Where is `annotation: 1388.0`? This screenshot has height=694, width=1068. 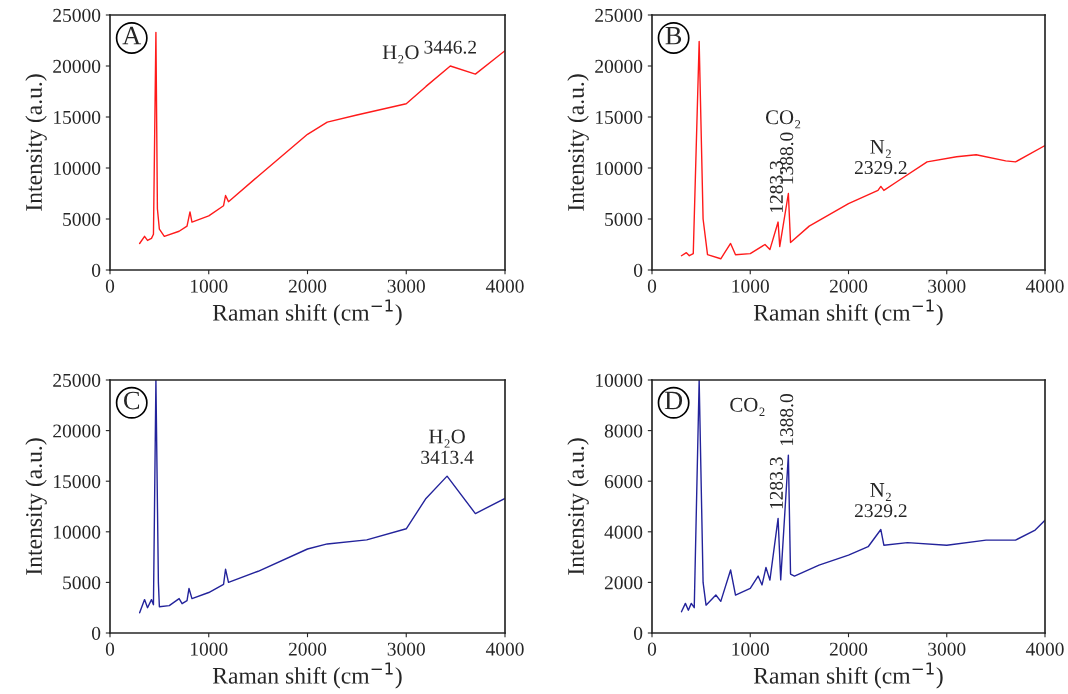 annotation: 1388.0 is located at coordinates (787, 420).